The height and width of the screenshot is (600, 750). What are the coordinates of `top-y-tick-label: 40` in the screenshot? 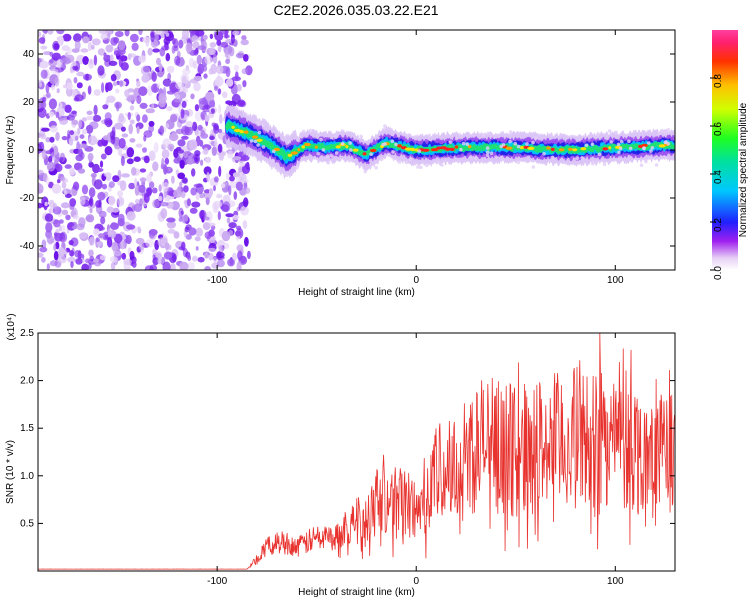 It's located at (29, 54).